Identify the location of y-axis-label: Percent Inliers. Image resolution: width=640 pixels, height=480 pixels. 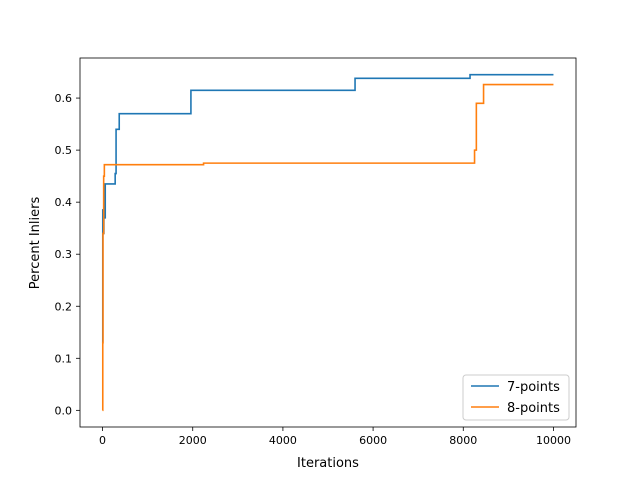
(35, 243).